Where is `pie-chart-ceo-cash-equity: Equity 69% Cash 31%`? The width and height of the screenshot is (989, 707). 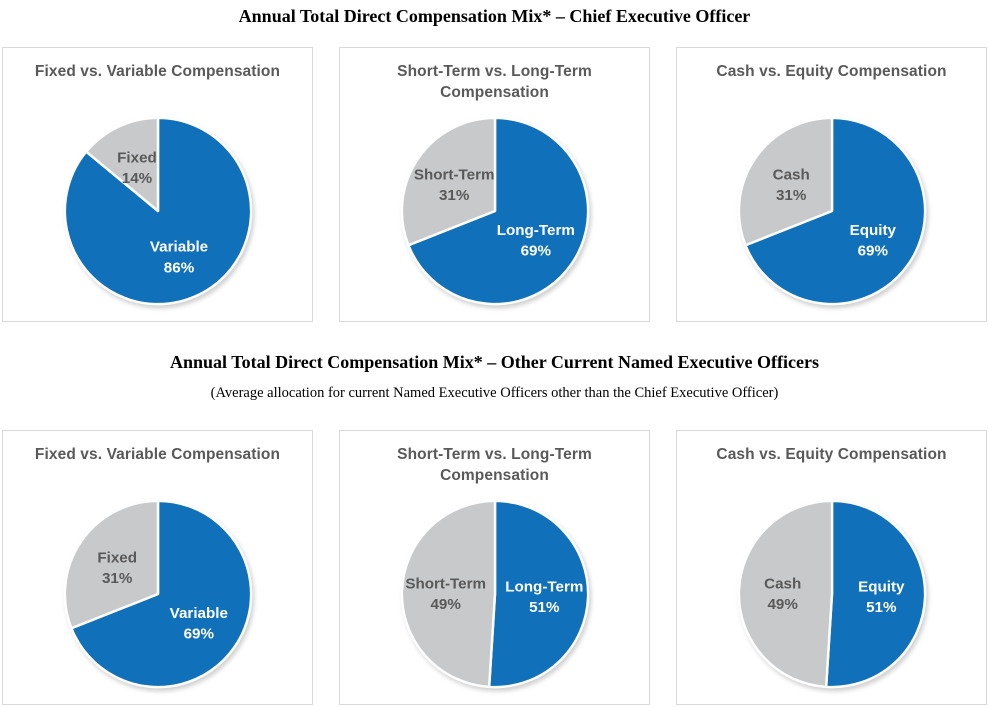 pie-chart-ceo-cash-equity: Equity 69% Cash 31% is located at coordinates (831, 211).